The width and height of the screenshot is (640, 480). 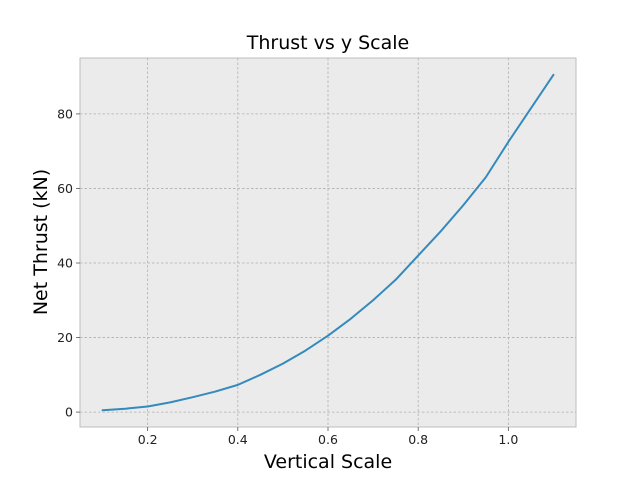 I want to click on y-tick-label: 80, so click(x=65, y=113).